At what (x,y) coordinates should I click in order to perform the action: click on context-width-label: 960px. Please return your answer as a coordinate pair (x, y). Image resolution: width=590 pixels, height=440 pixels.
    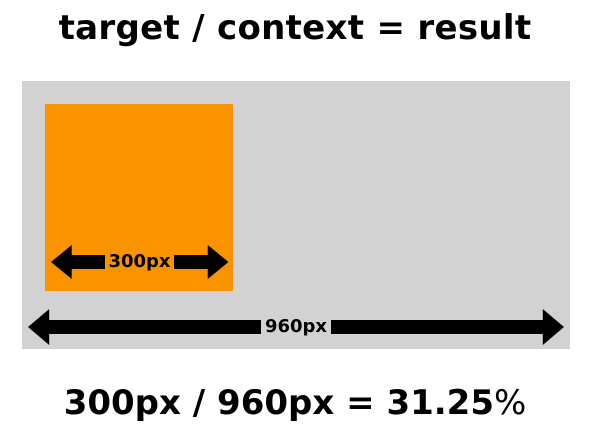
    Looking at the image, I should click on (296, 326).